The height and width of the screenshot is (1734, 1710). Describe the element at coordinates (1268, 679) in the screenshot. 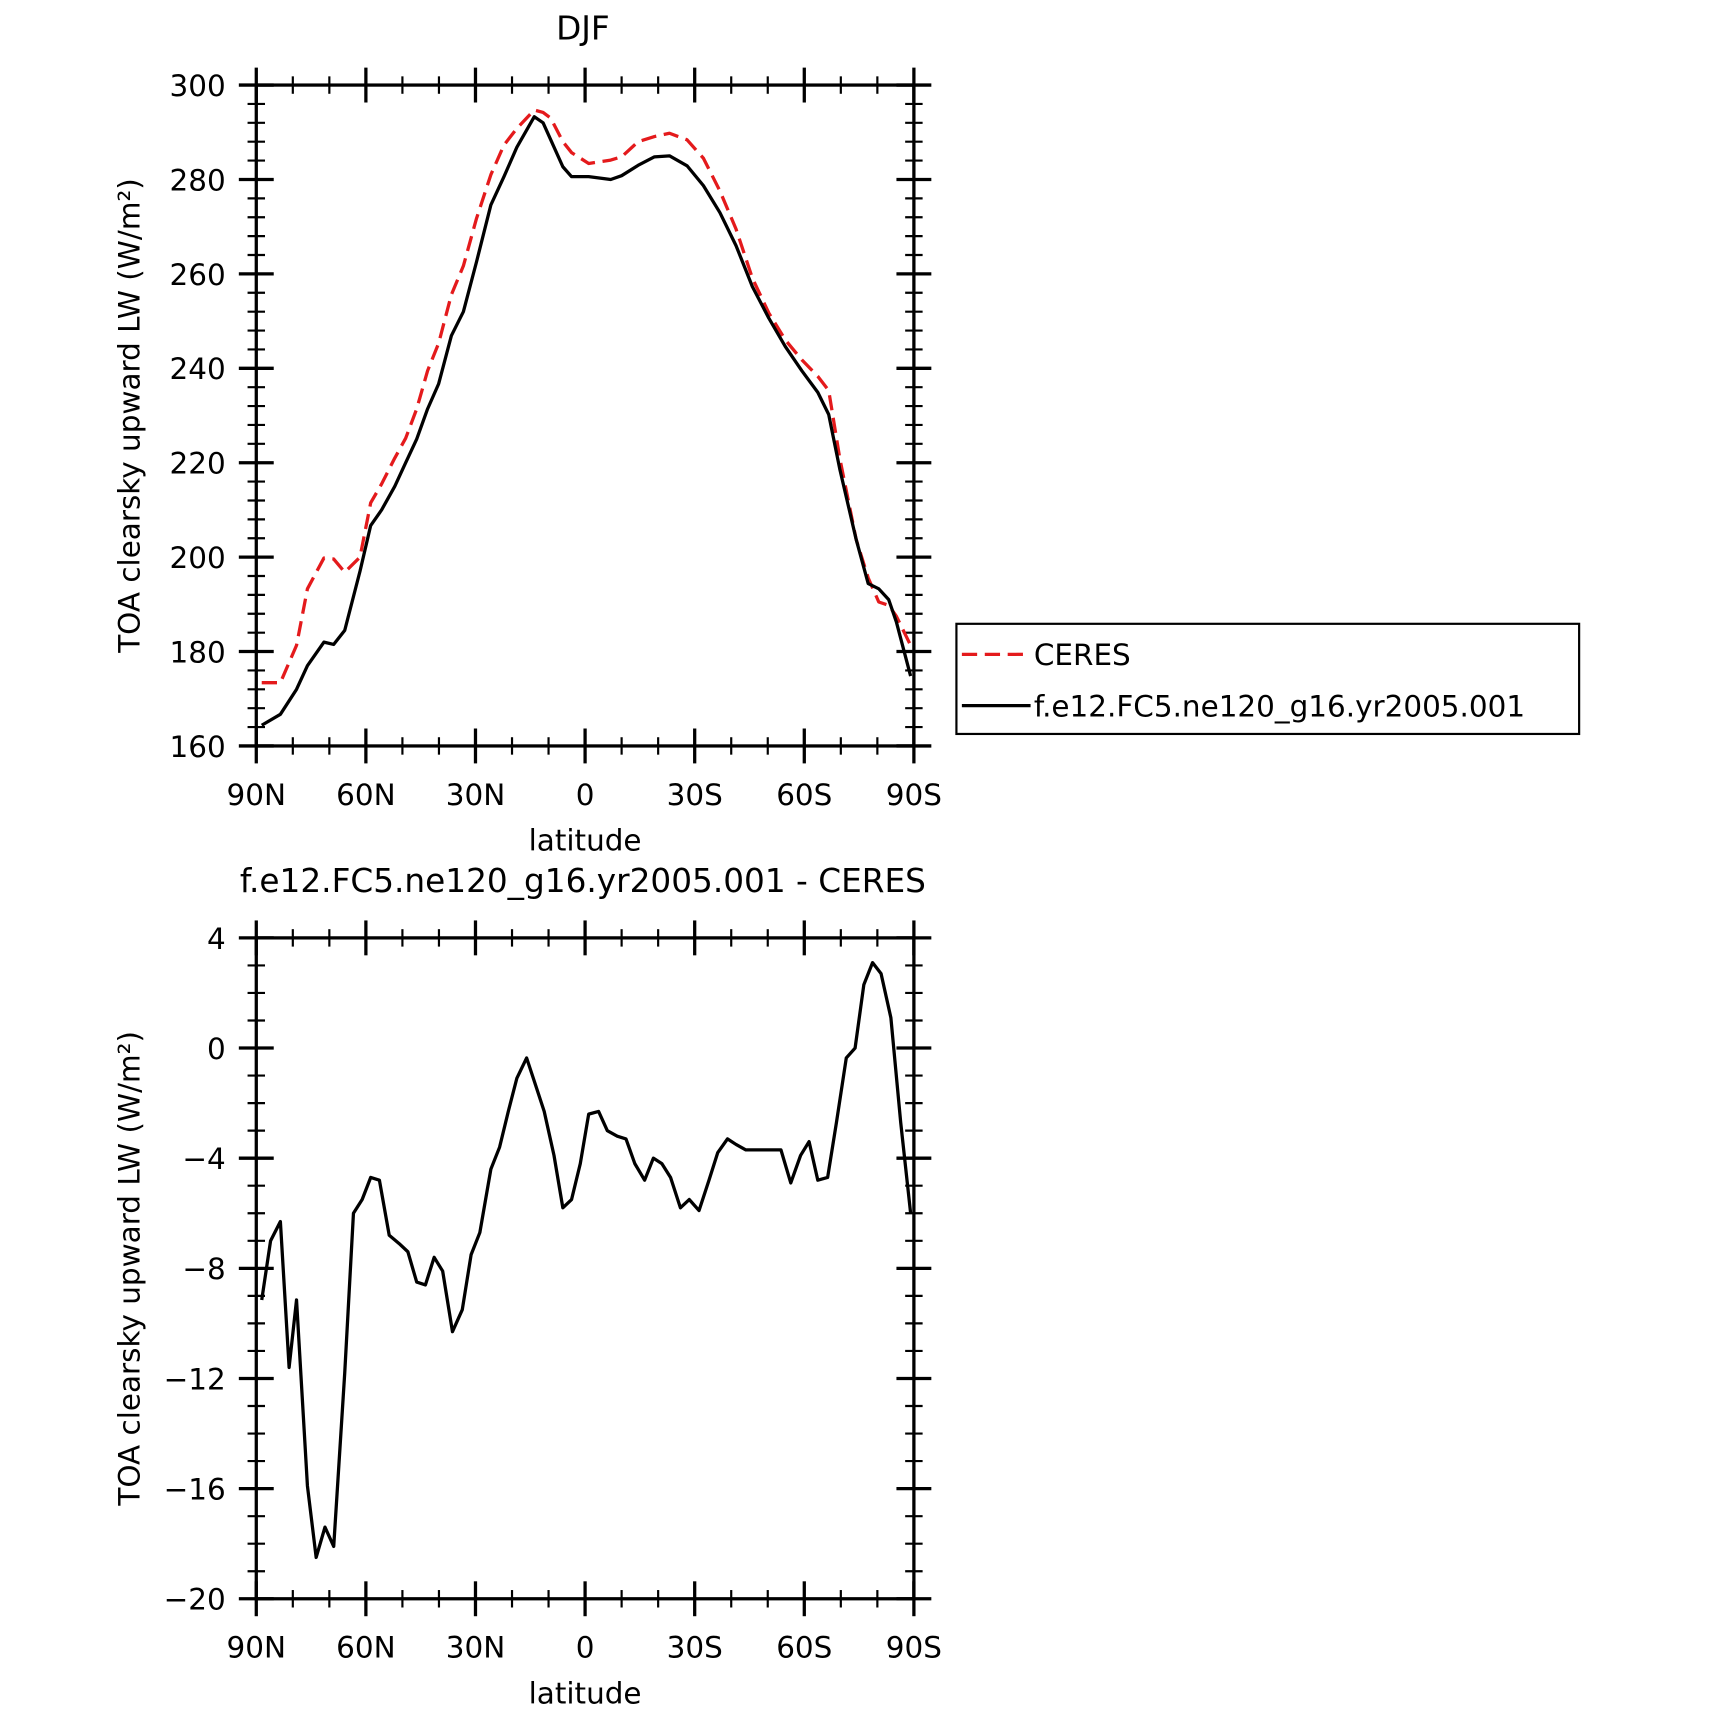

I see `legend-box` at that location.